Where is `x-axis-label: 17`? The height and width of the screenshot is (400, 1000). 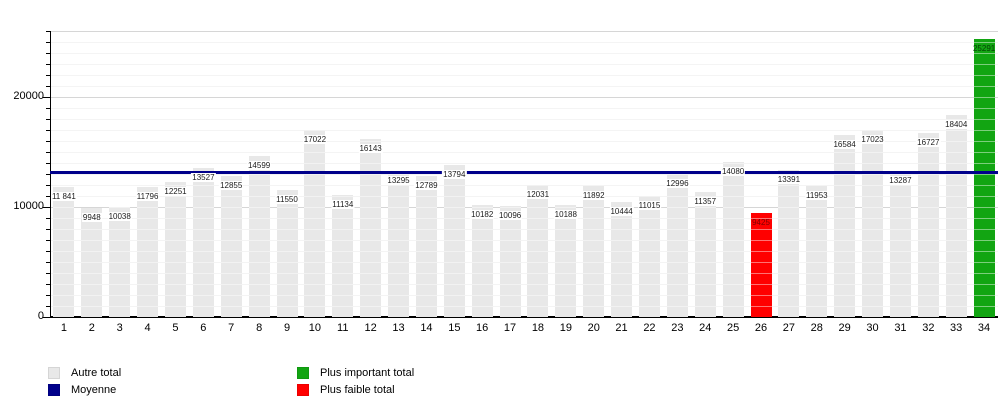
x-axis-label: 17 is located at coordinates (510, 328).